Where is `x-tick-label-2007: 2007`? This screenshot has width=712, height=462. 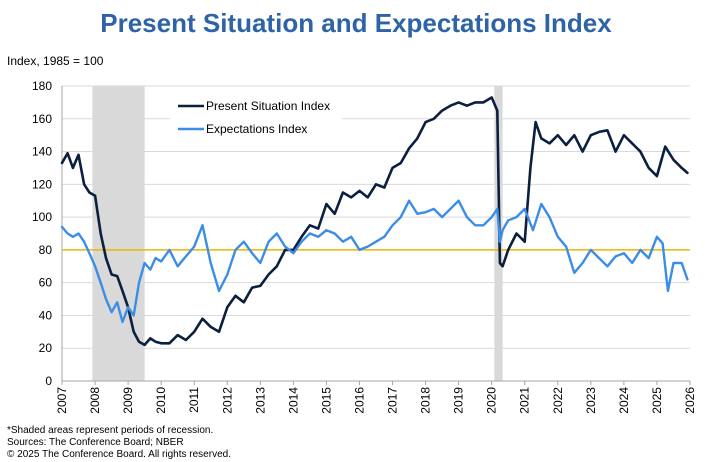 x-tick-label-2007: 2007 is located at coordinates (62, 400).